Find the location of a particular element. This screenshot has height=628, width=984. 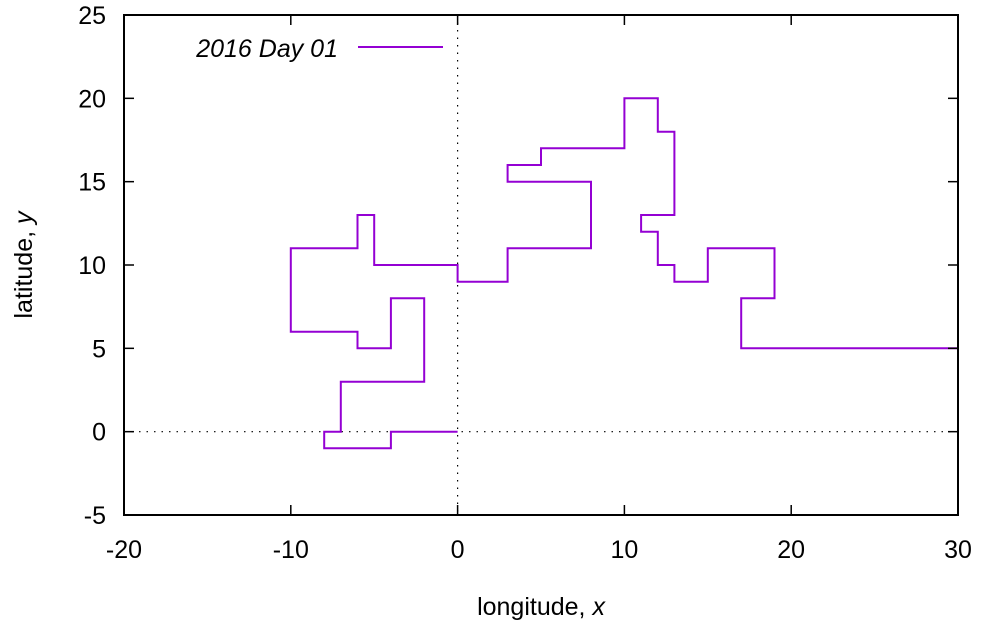

y-tick-label: 5 is located at coordinates (99, 349).